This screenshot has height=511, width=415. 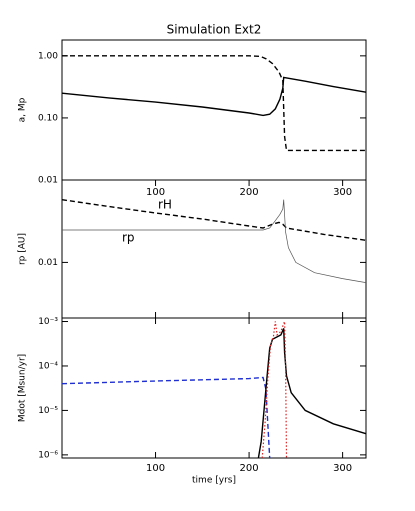 What do you see at coordinates (23, 249) in the screenshot?
I see `y-axis-label: rp [AU]` at bounding box center [23, 249].